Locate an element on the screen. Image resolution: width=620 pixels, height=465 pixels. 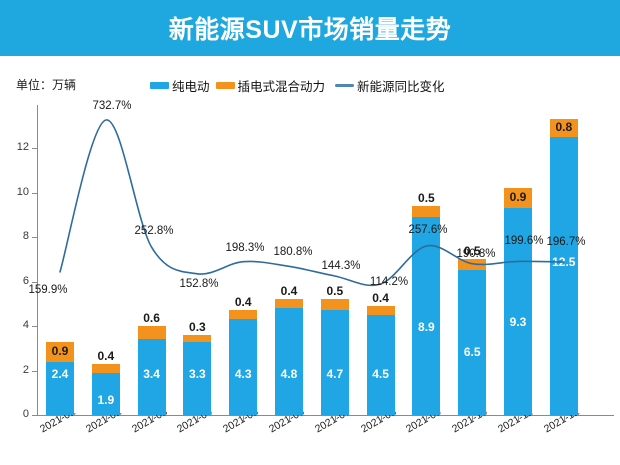
y-tick-label: 12 is located at coordinates (22, 147).